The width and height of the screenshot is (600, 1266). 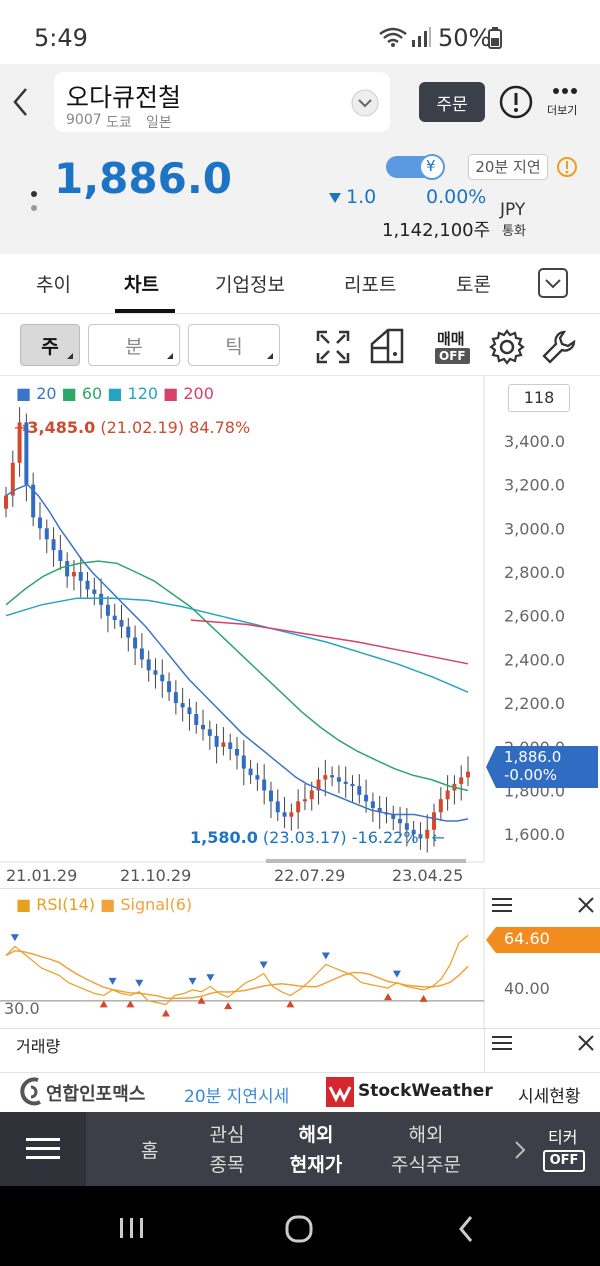 What do you see at coordinates (141, 285) in the screenshot?
I see `tab-chart: 차트` at bounding box center [141, 285].